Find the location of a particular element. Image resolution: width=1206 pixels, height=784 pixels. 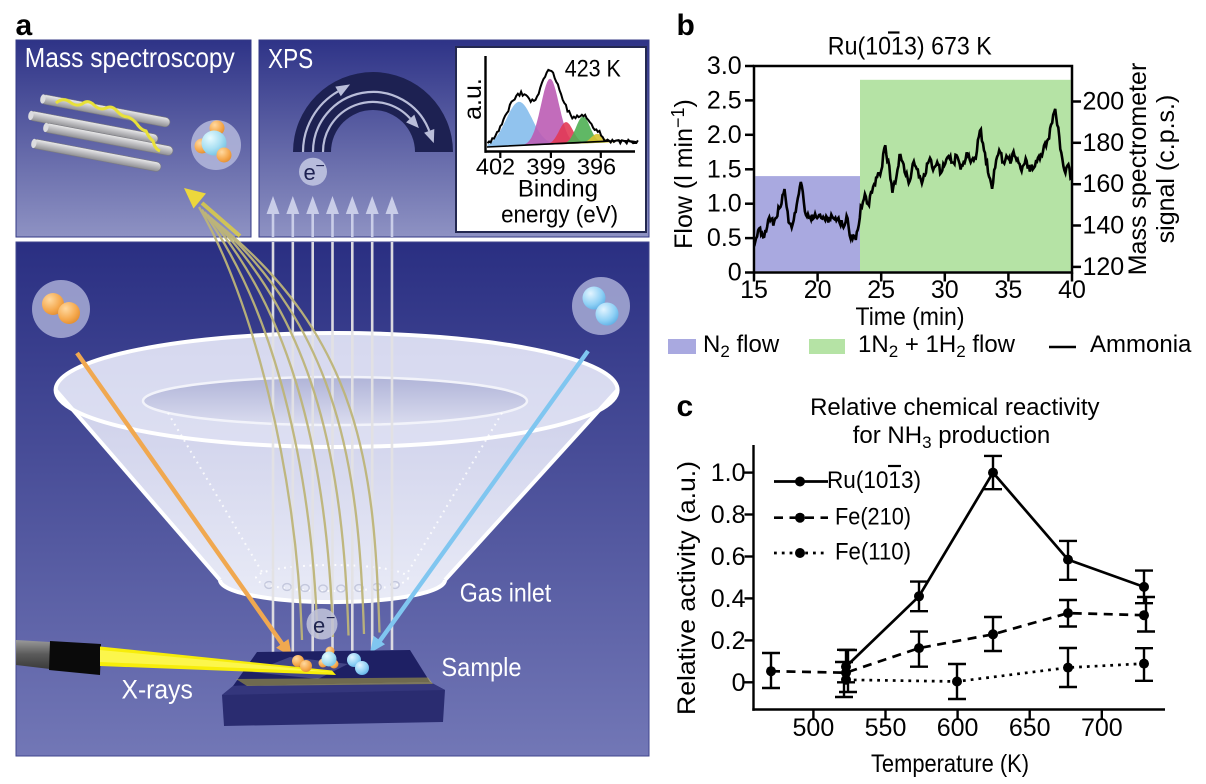

svg-text: 402 is located at coordinates (495, 167).